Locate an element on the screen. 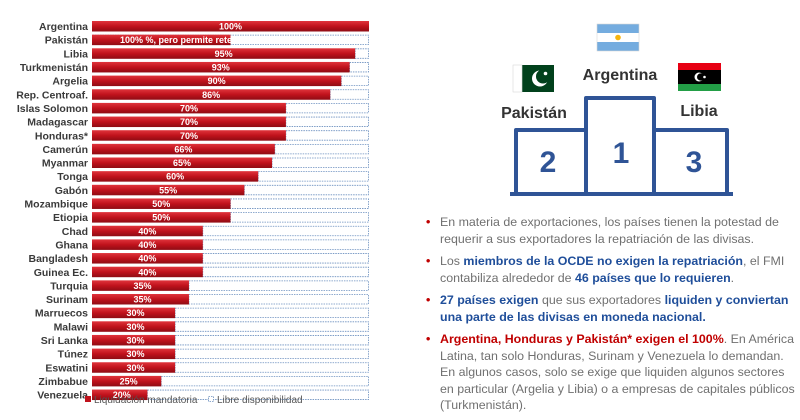 Image resolution: width=800 pixels, height=420 pixels. podium-blocks is located at coordinates (621, 146).